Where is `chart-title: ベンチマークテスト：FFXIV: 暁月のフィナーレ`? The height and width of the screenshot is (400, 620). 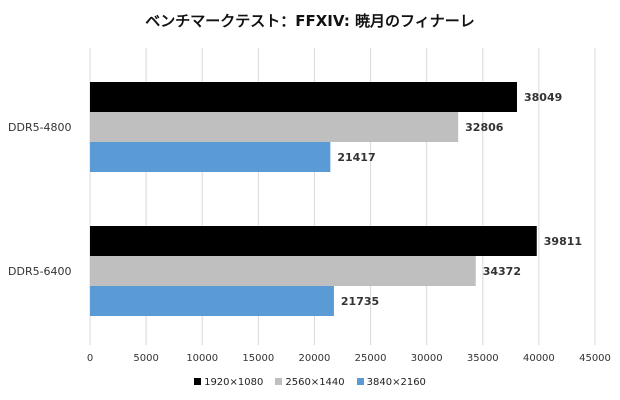 chart-title: ベンチマークテスト：FFXIV: 暁月のフィナーレ is located at coordinates (310, 21).